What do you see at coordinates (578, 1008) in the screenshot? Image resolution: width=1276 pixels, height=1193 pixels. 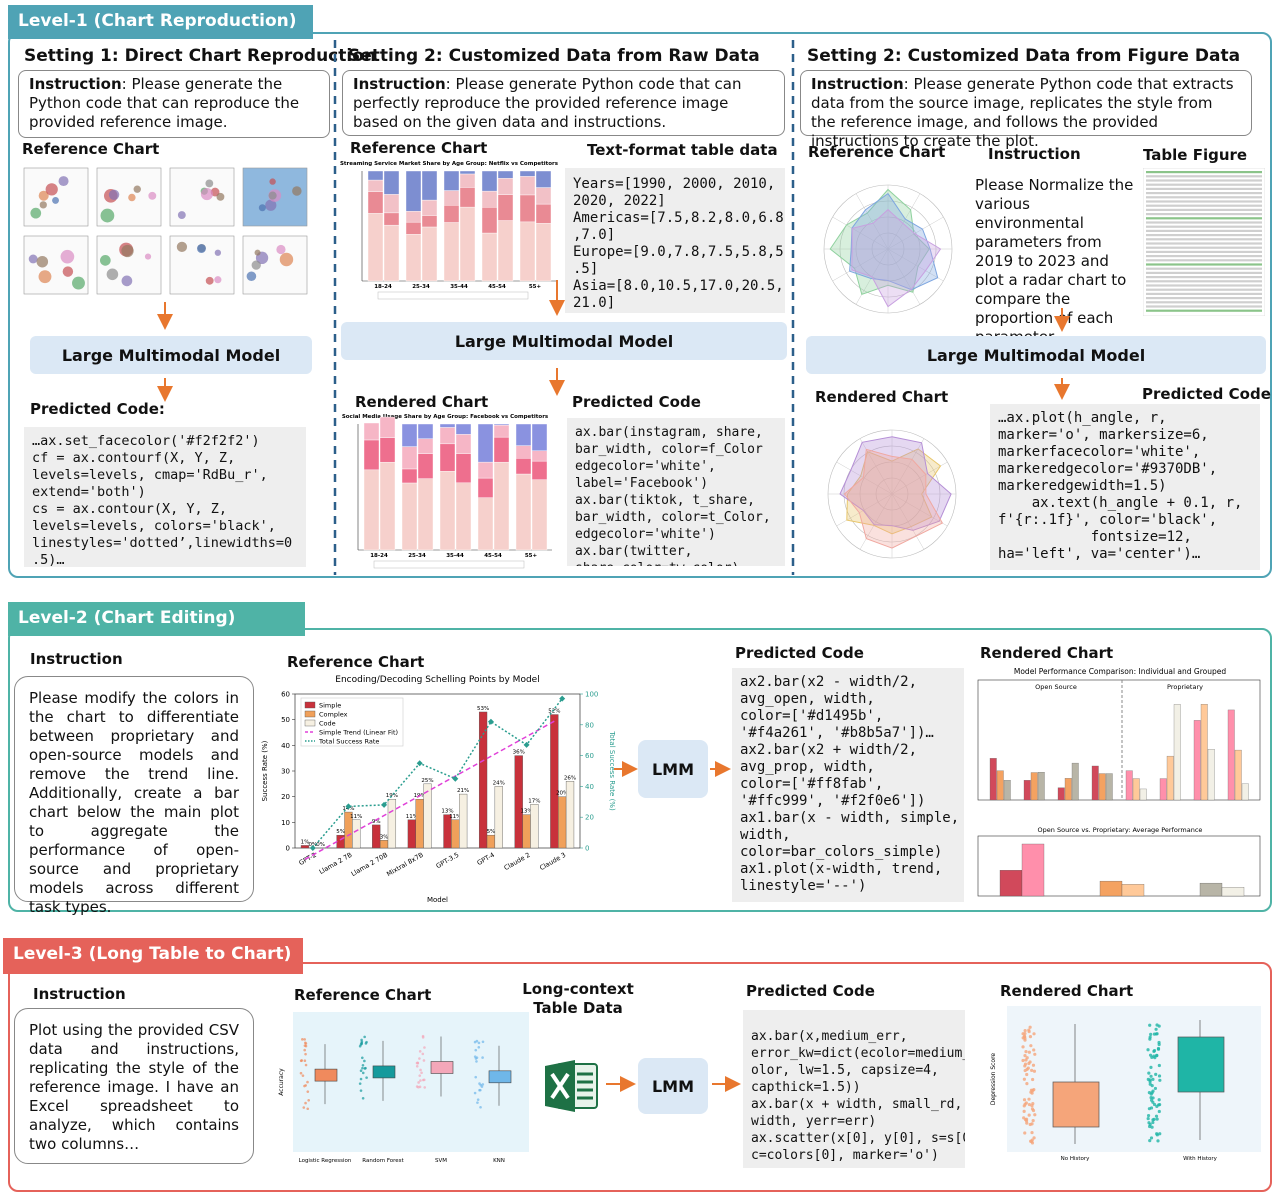 I see `label-line: Table Data` at bounding box center [578, 1008].